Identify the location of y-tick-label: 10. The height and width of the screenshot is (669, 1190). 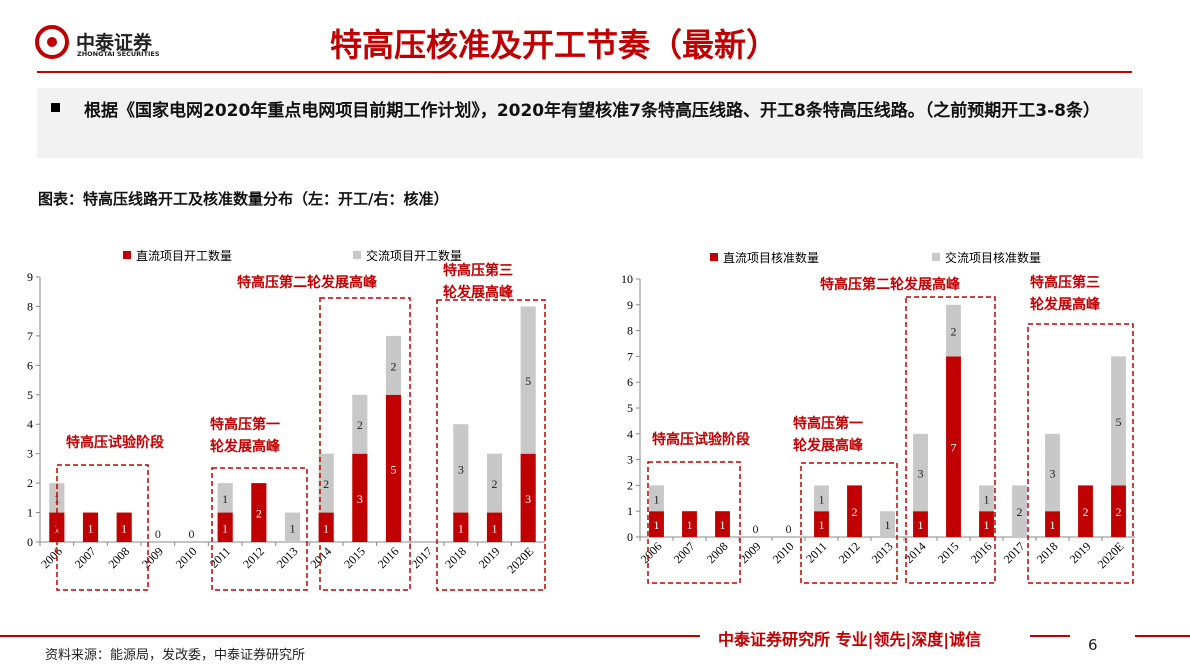
(627, 279).